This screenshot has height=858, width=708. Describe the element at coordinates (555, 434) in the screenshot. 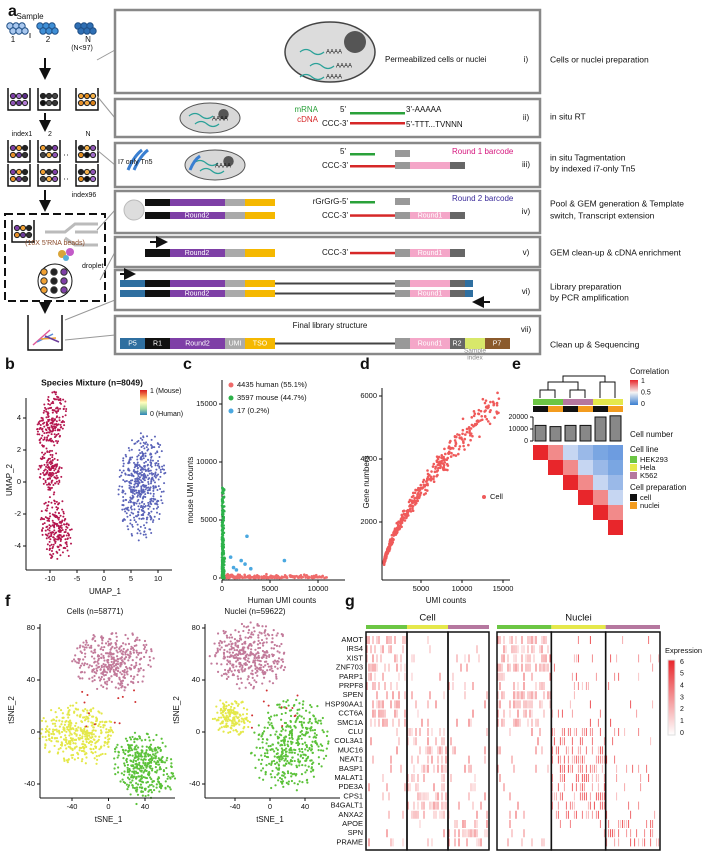

I see `bar` at that location.